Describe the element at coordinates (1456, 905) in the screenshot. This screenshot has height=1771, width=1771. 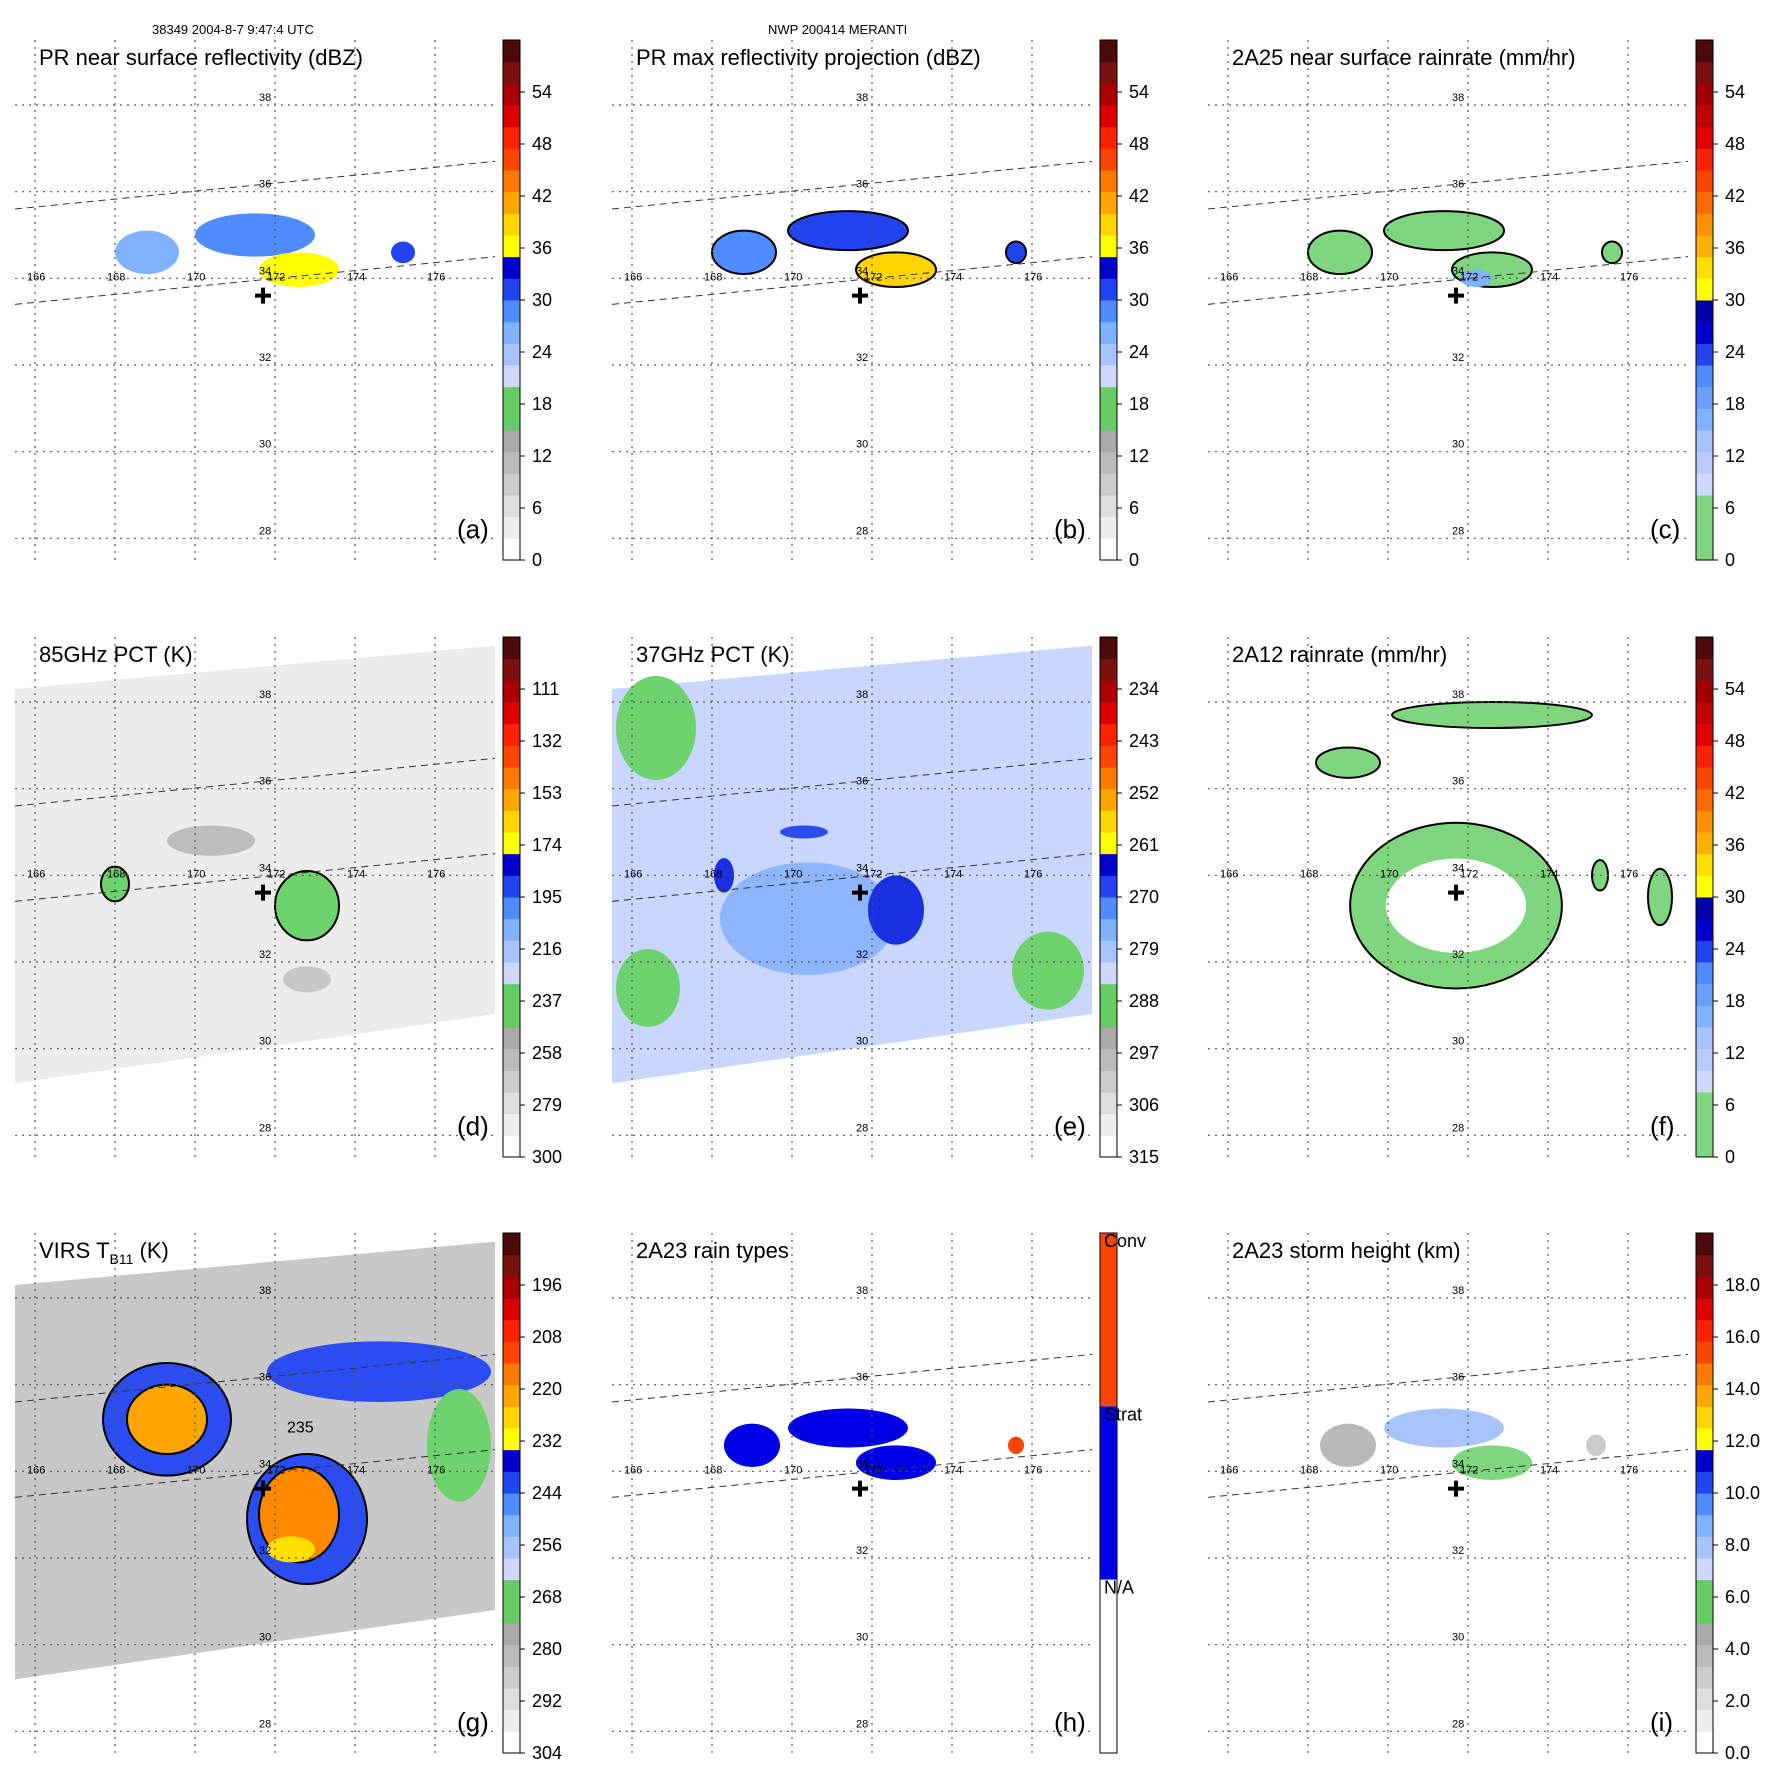
I see `rain-ring-outer-contour` at that location.